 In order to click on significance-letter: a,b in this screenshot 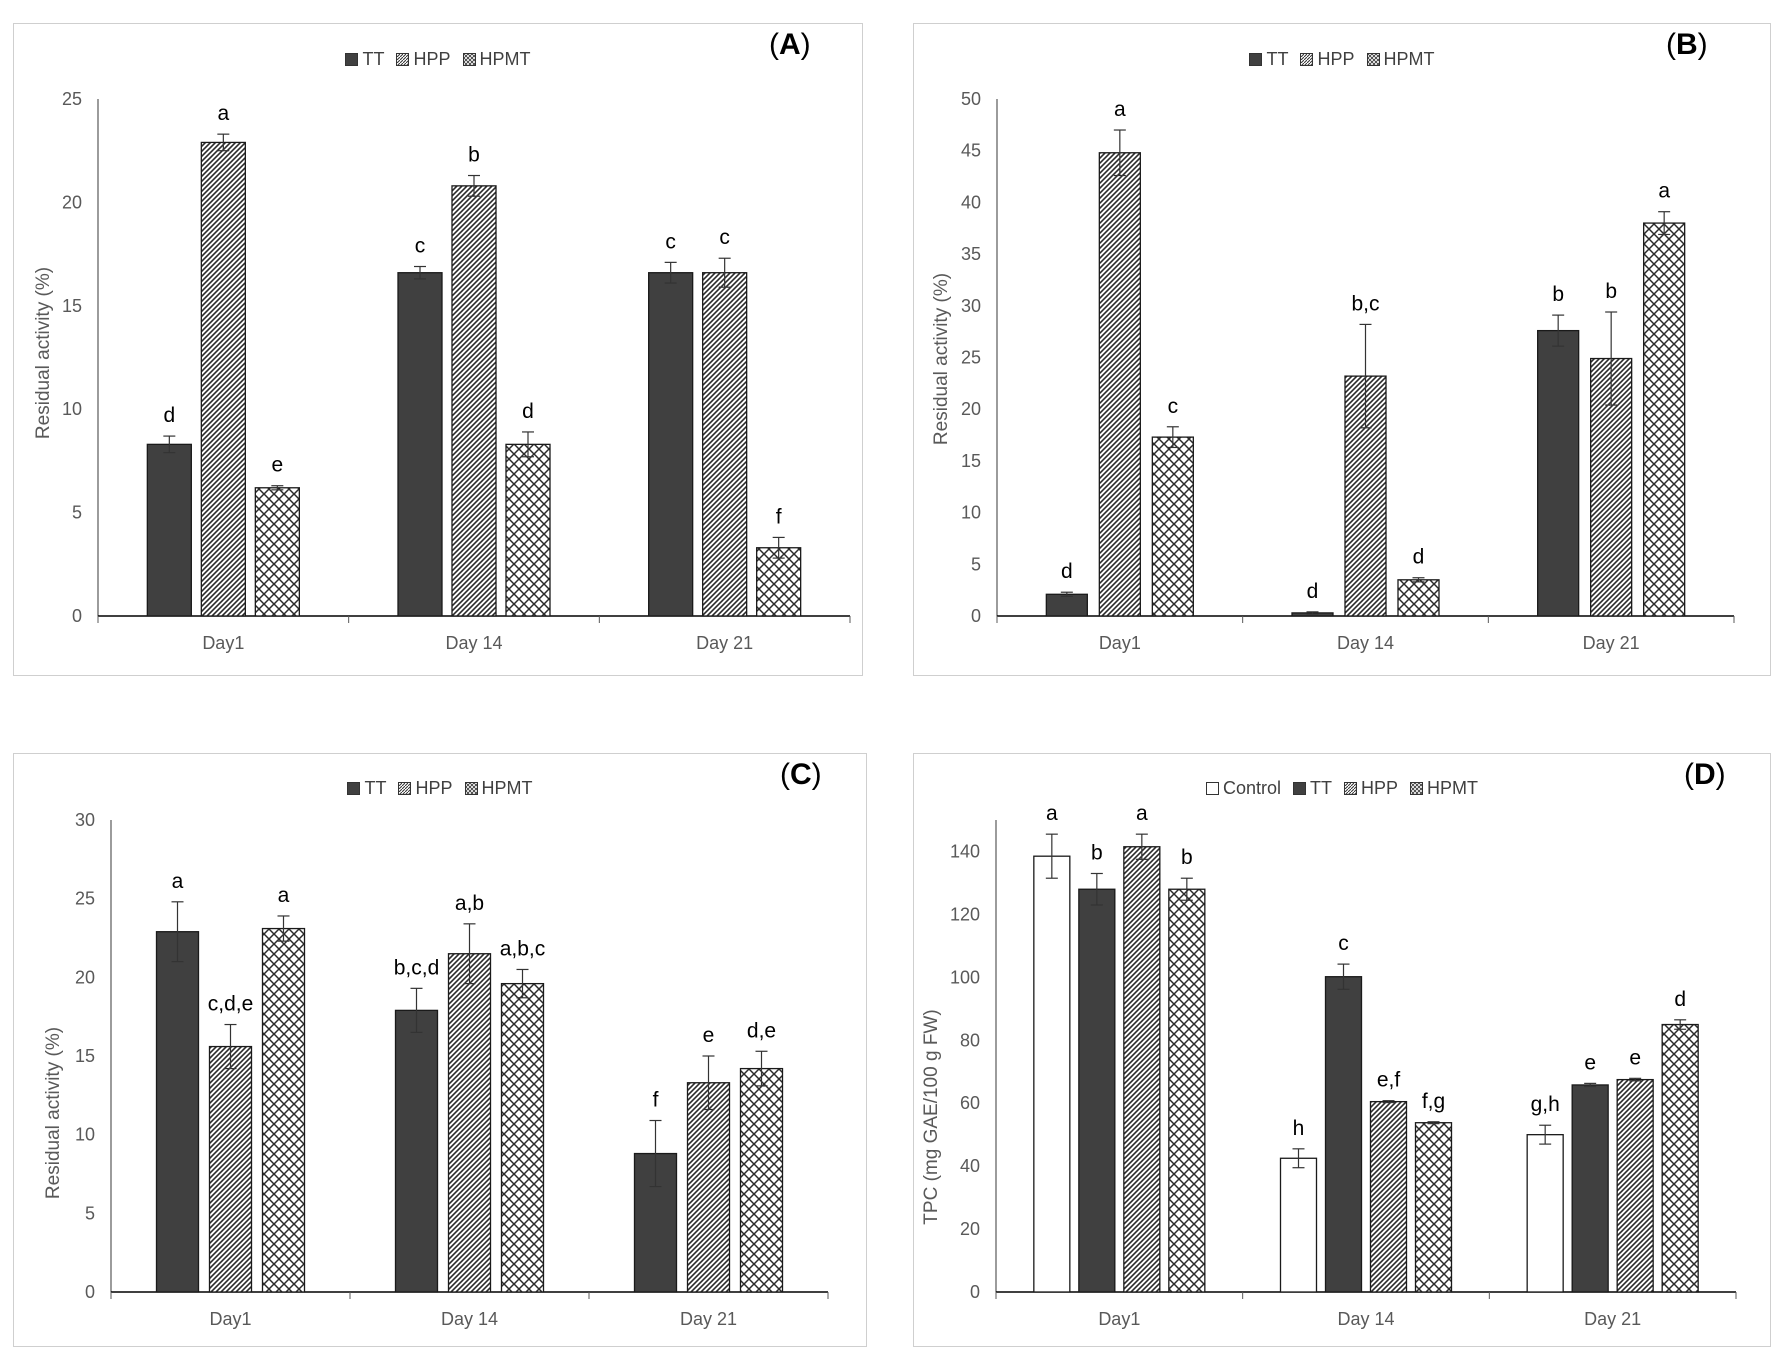, I will do `click(469, 903)`.